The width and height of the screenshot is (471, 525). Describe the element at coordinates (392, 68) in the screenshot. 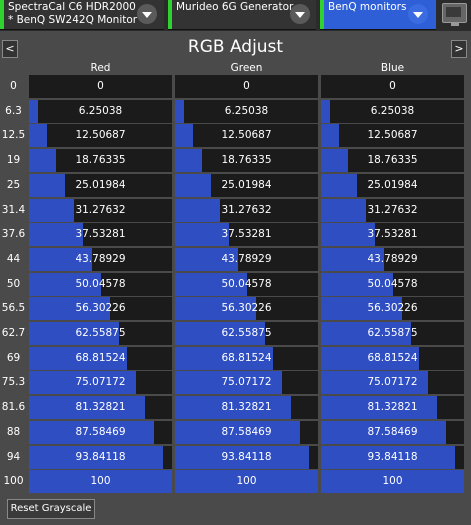

I see `column-header-blue: Blue` at that location.